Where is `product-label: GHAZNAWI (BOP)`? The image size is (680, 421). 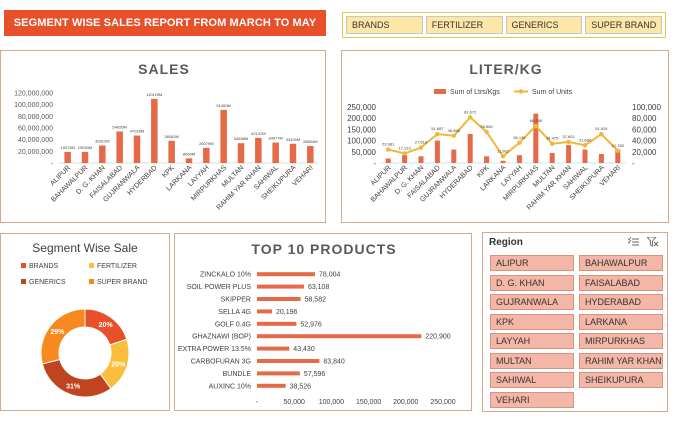 product-label: GHAZNAWI (BOP) is located at coordinates (221, 337).